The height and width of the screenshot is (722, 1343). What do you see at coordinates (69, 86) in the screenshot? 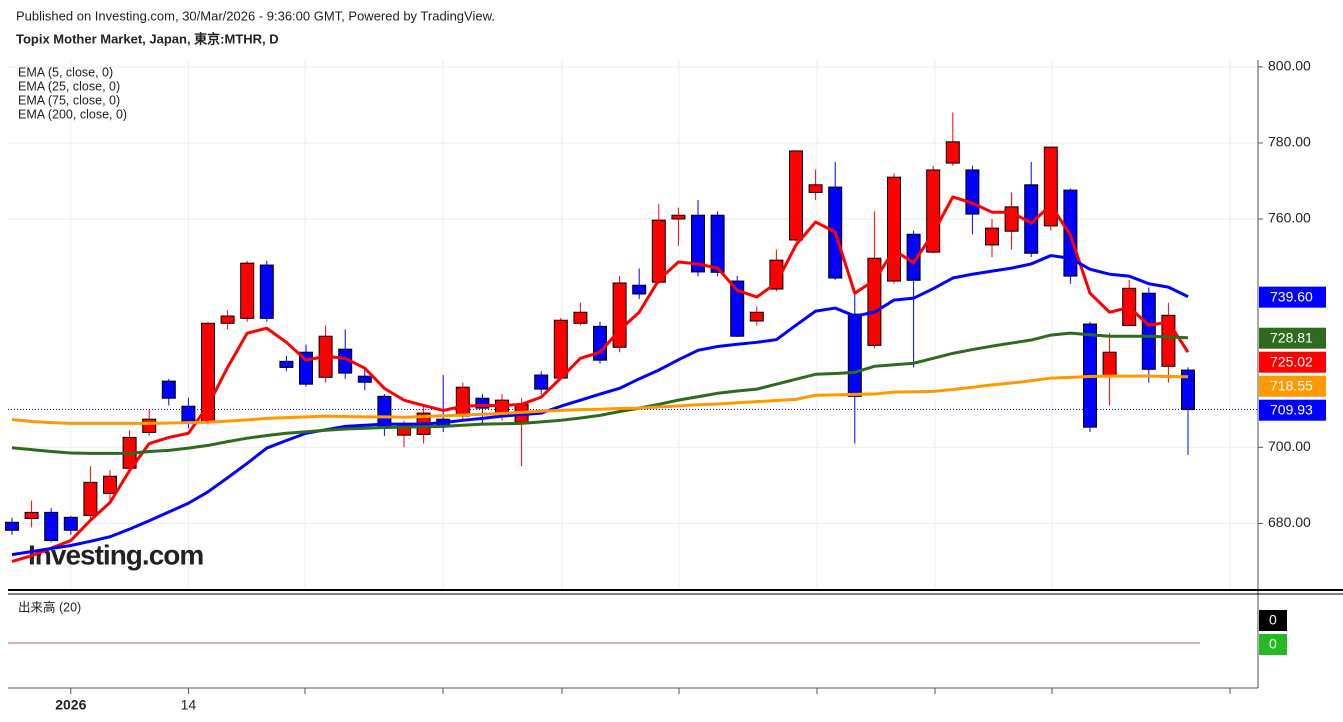
I see `legend-entry: EMA (25, close, 0)` at bounding box center [69, 86].